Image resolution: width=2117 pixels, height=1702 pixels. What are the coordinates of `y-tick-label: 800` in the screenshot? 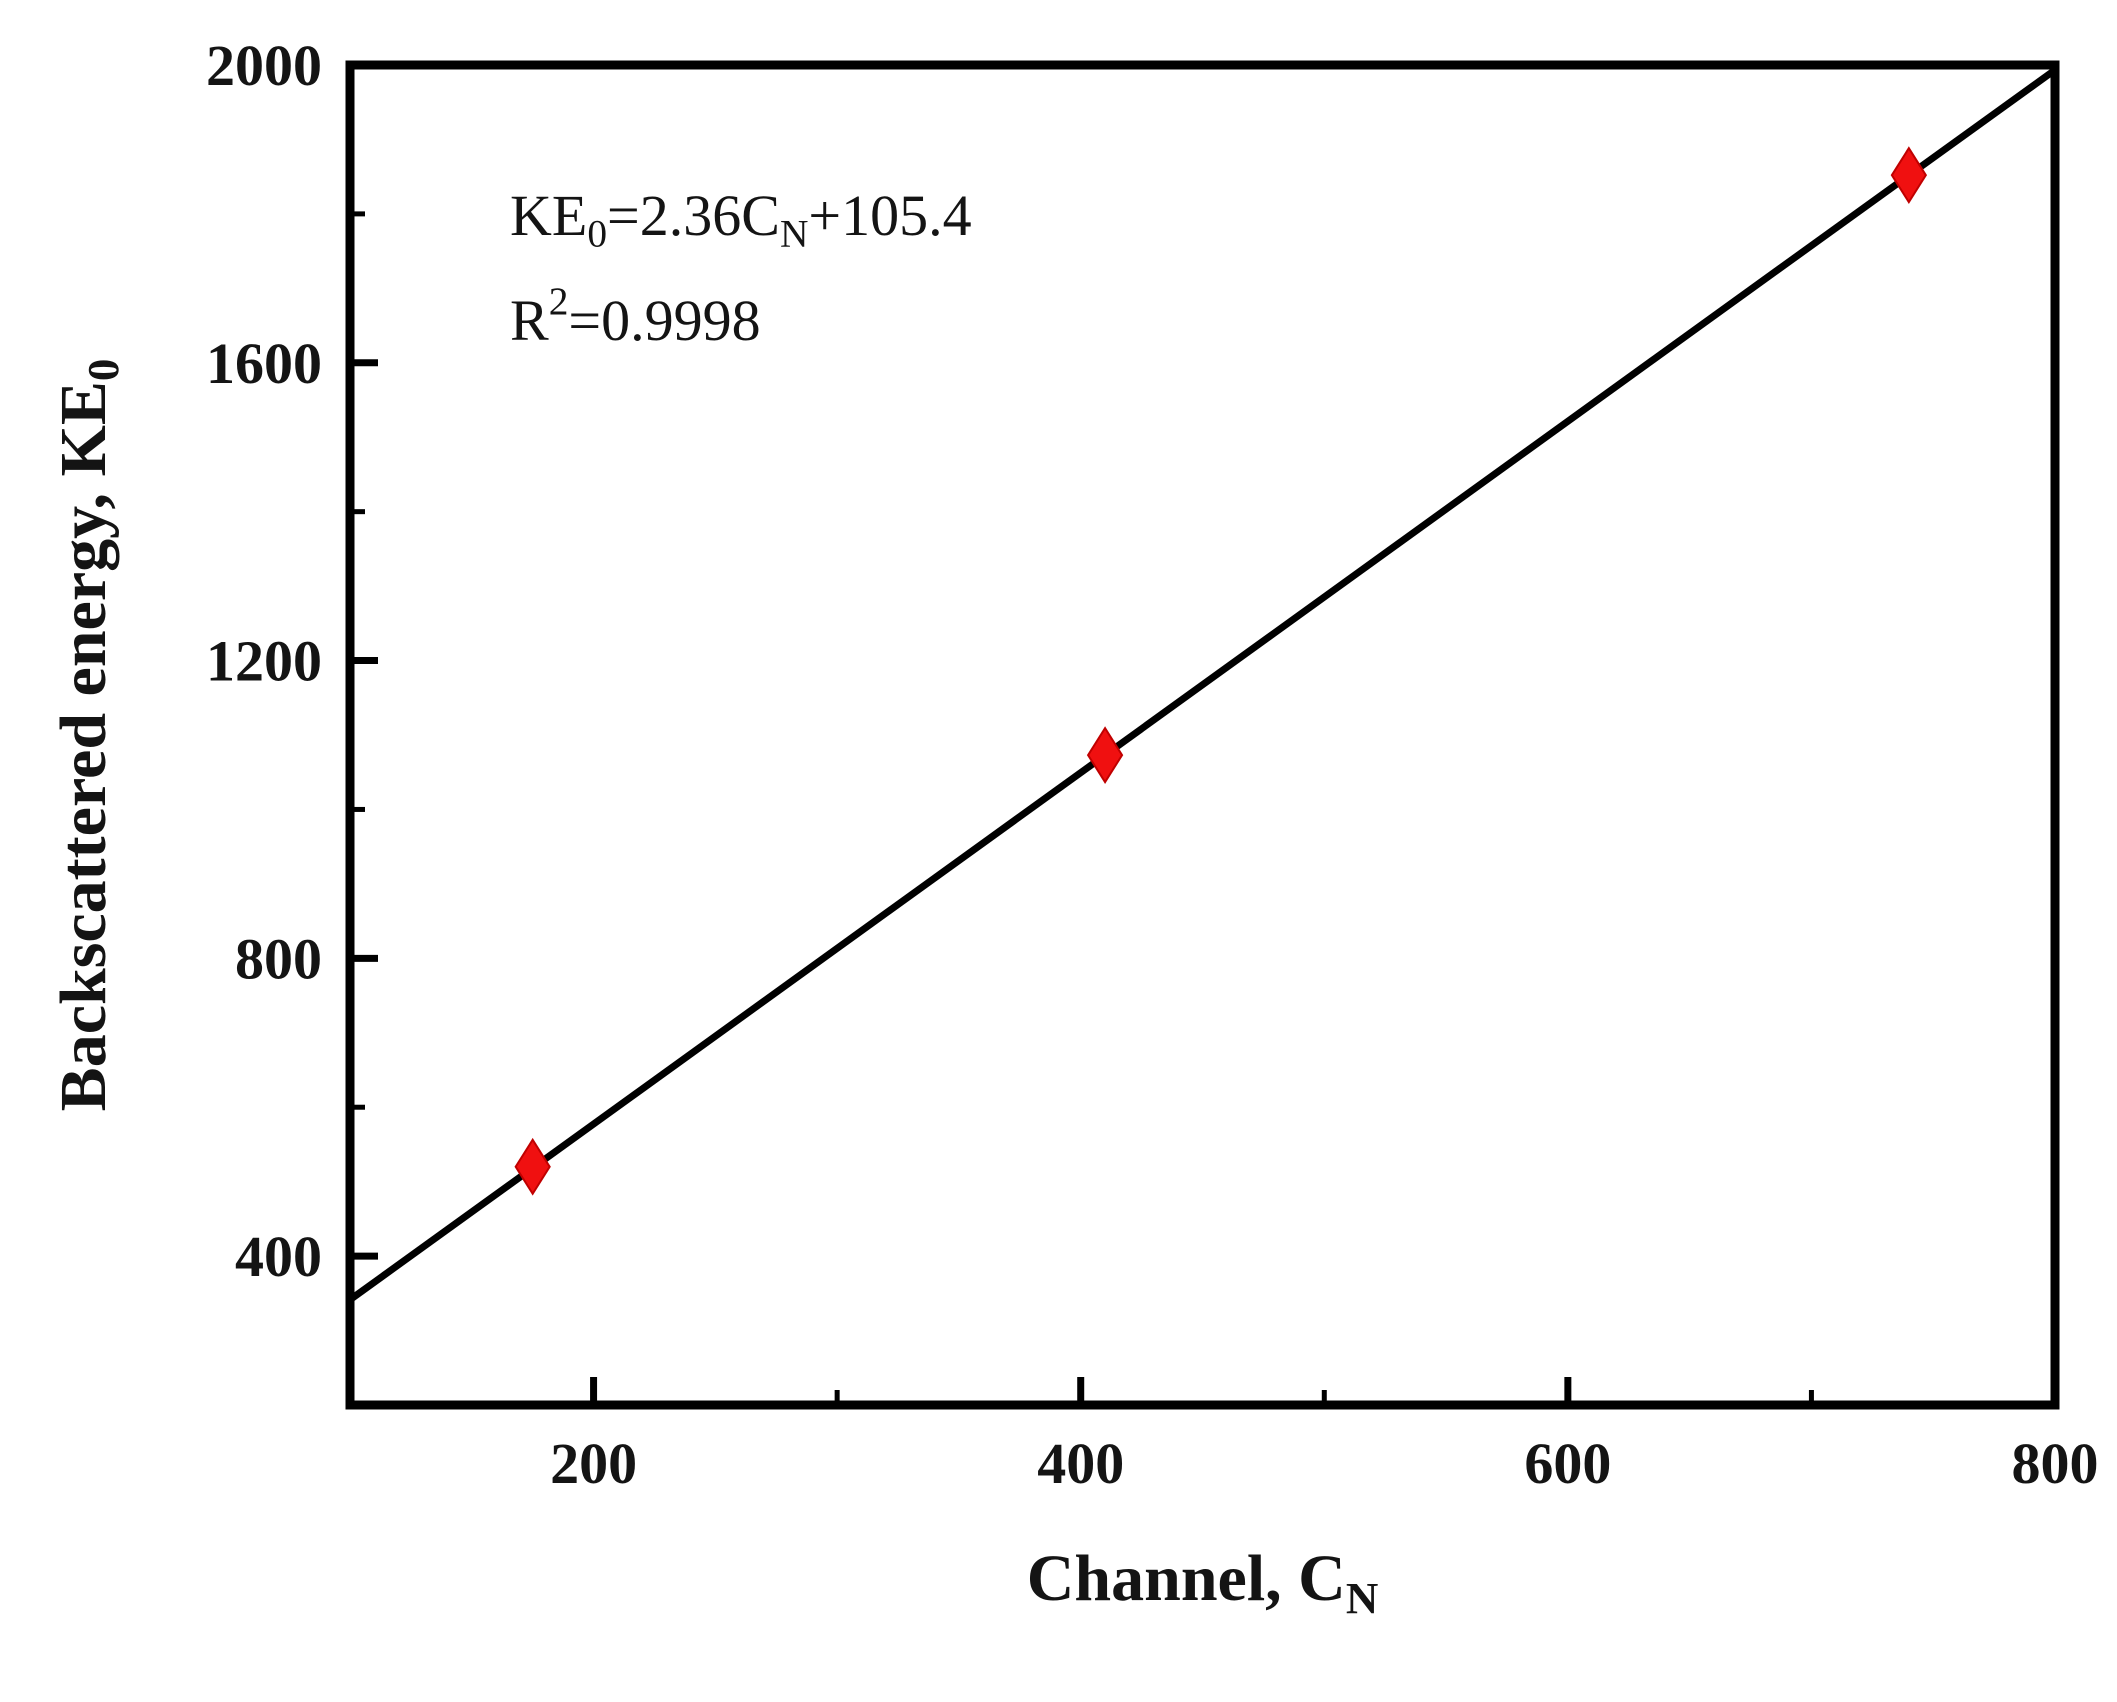 It's located at (278, 958).